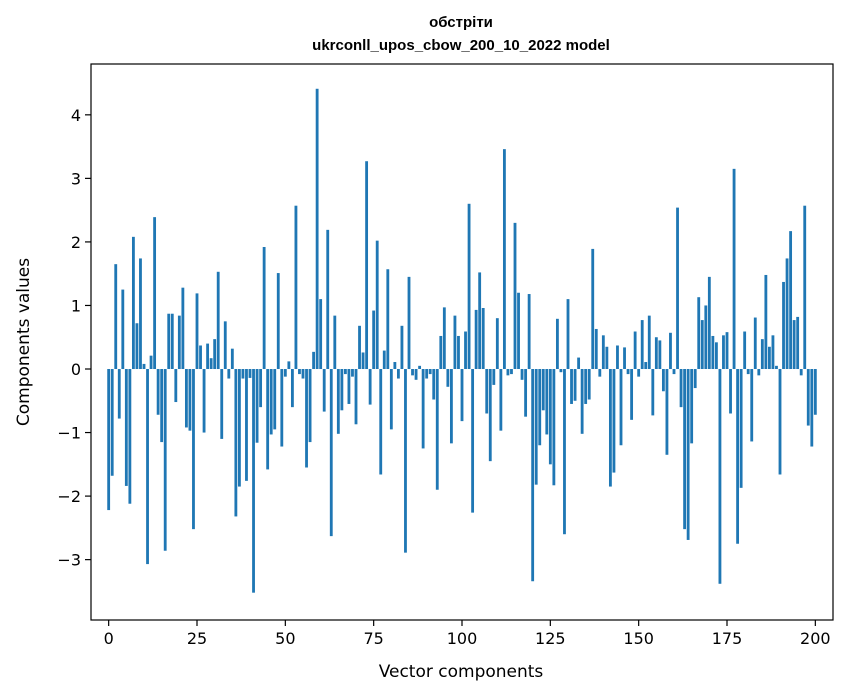 The image size is (847, 696). What do you see at coordinates (69, 433) in the screenshot?
I see `y-tick-label: −1` at bounding box center [69, 433].